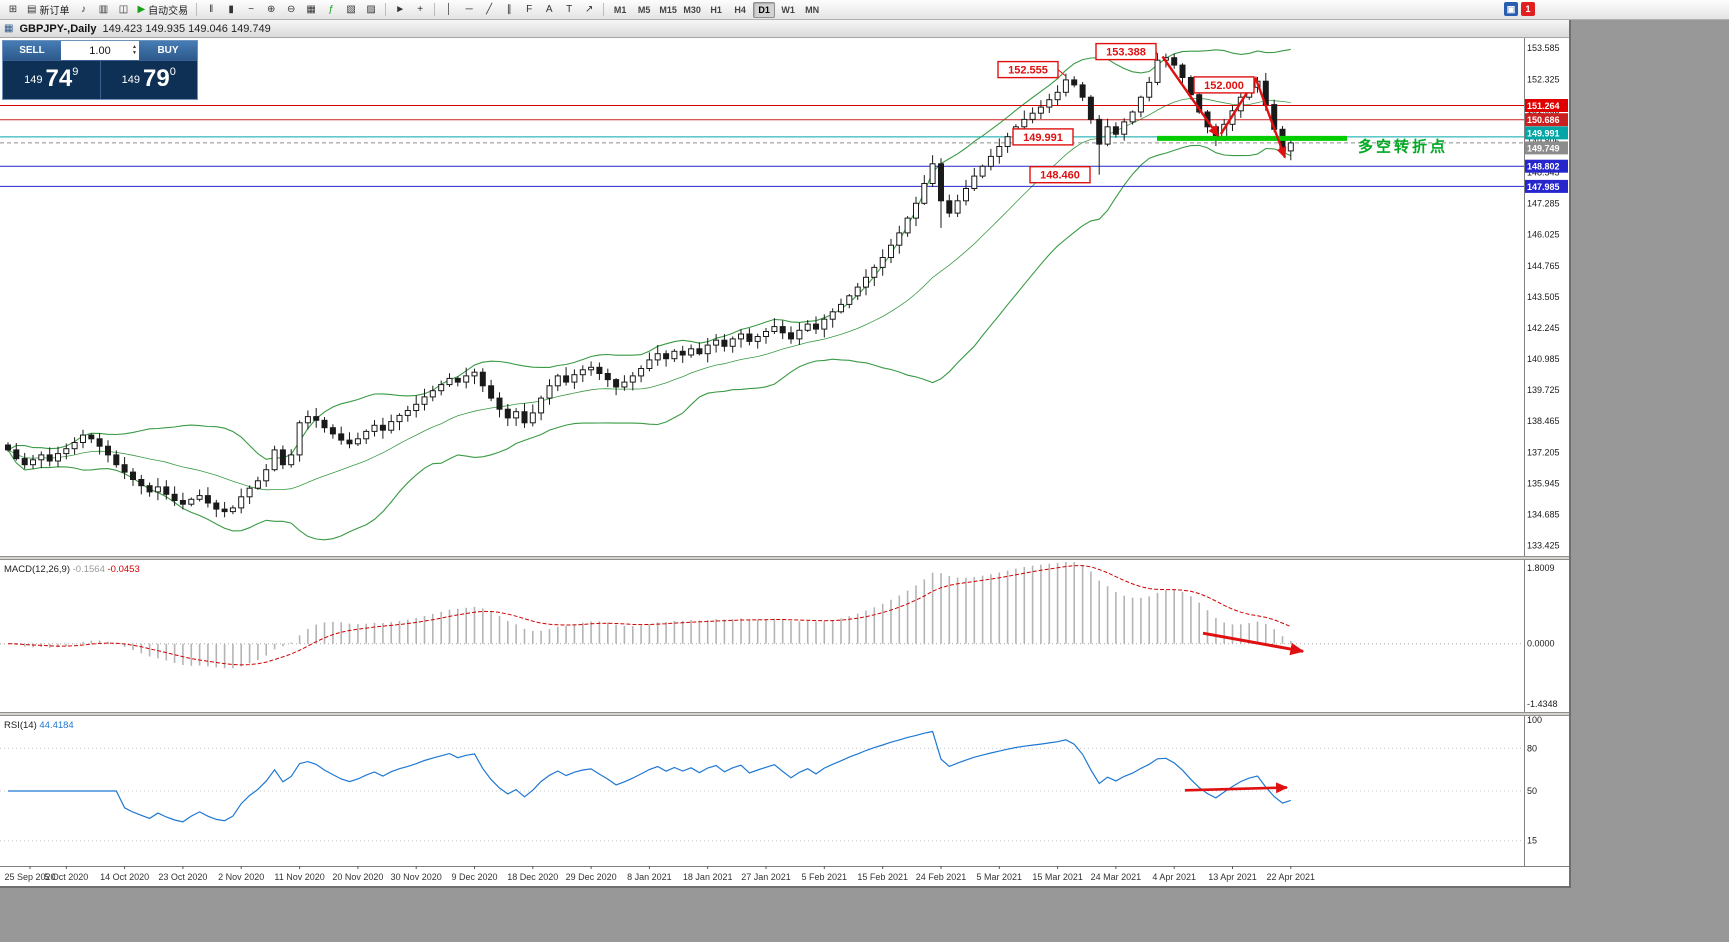 Image resolution: width=1729 pixels, height=942 pixels. What do you see at coordinates (291, 10) in the screenshot?
I see `zoom-out-button: ⊖` at bounding box center [291, 10].